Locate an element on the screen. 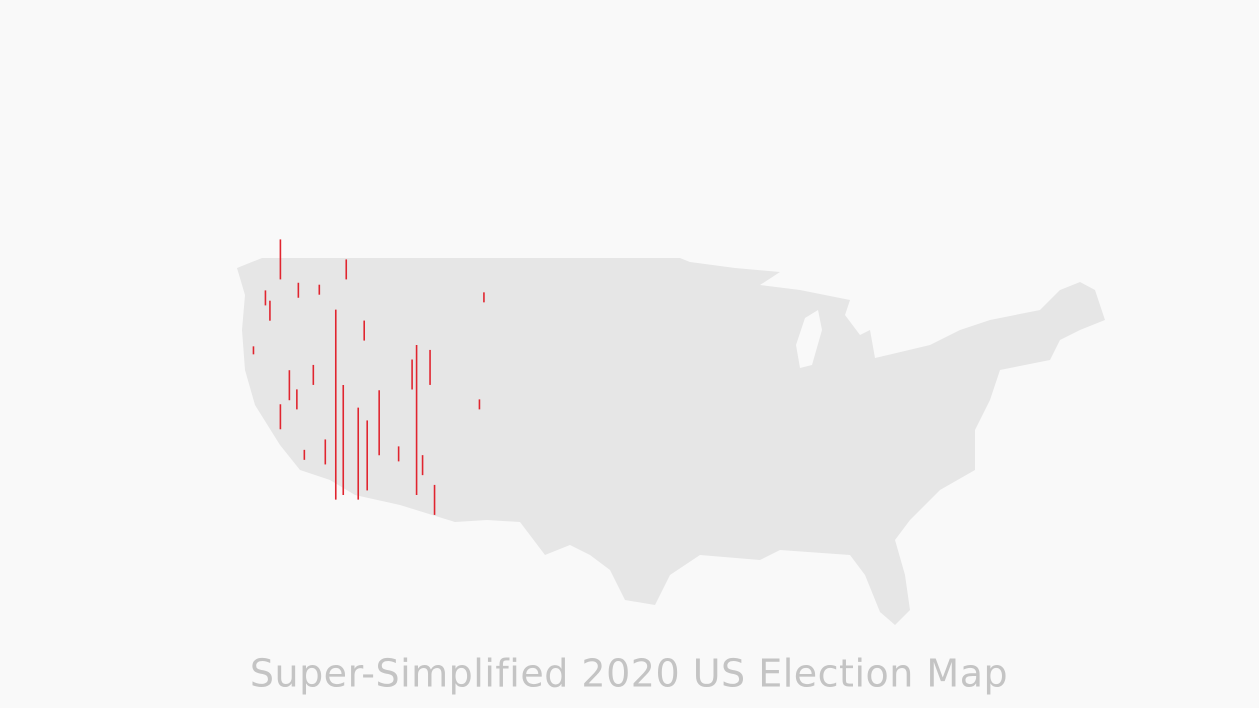  map-title: Super-Simplified 2020 US Election Map is located at coordinates (629, 674).